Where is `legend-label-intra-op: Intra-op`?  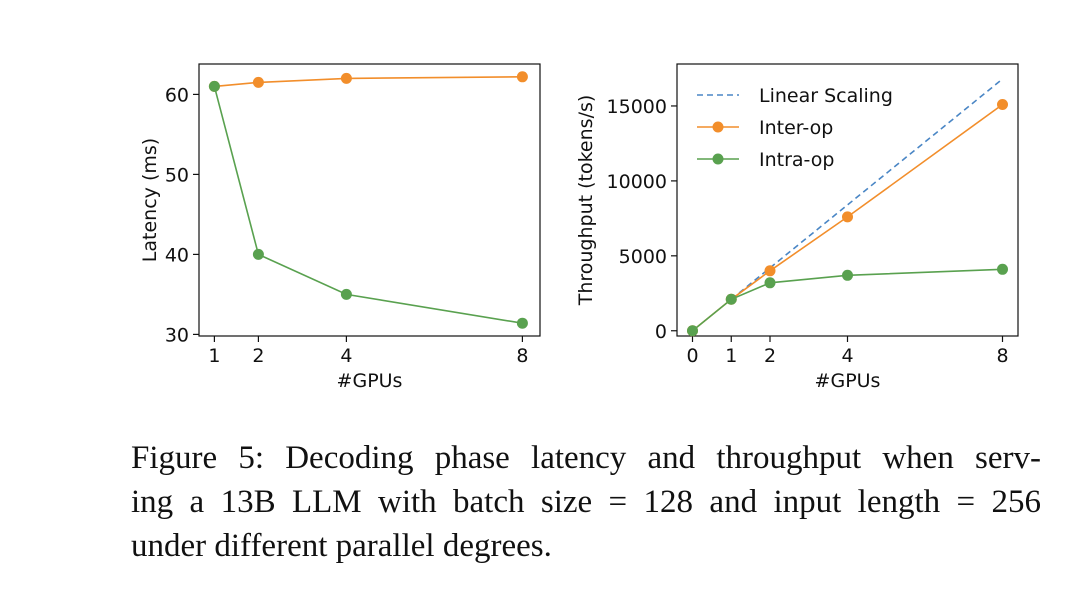
legend-label-intra-op: Intra-op is located at coordinates (796, 160).